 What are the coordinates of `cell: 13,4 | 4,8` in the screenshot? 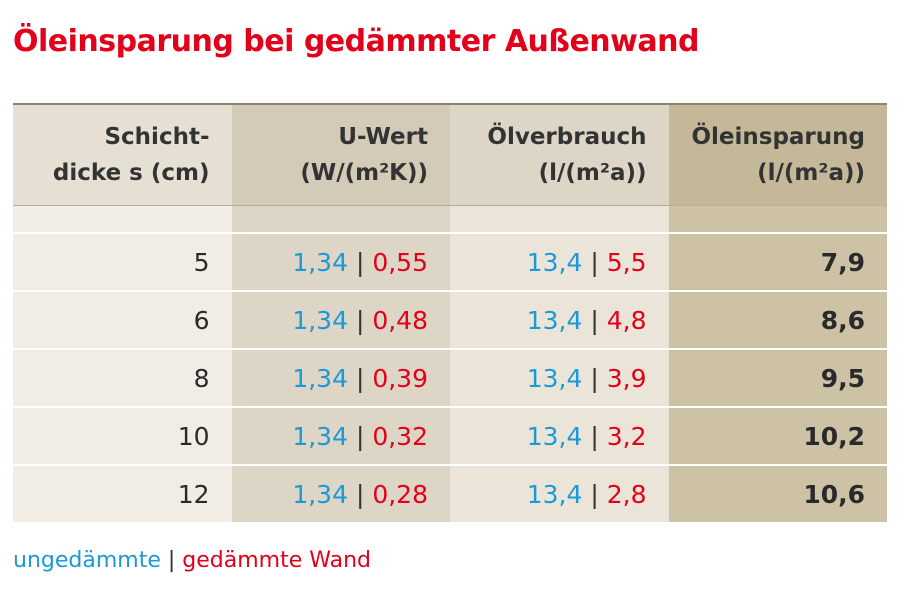 It's located at (559, 320).